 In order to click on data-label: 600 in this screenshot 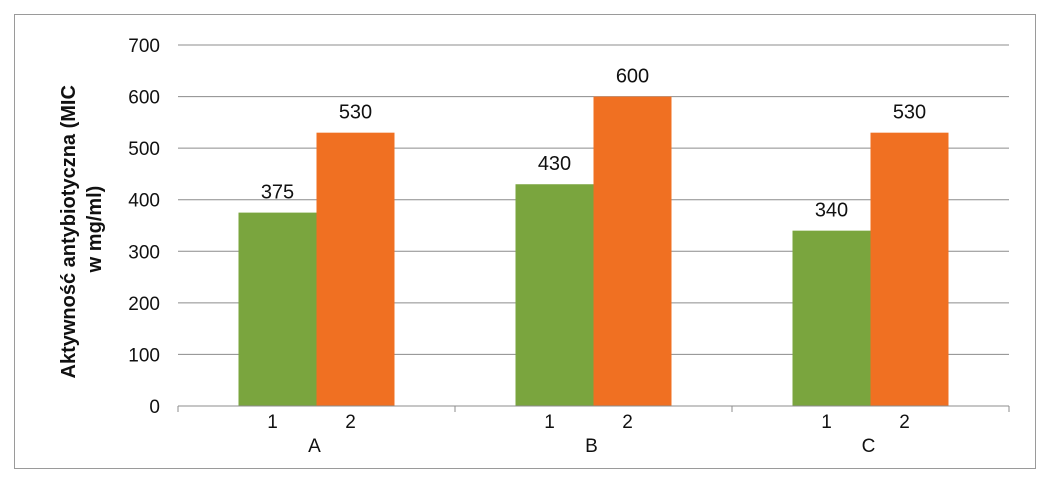, I will do `click(632, 77)`.